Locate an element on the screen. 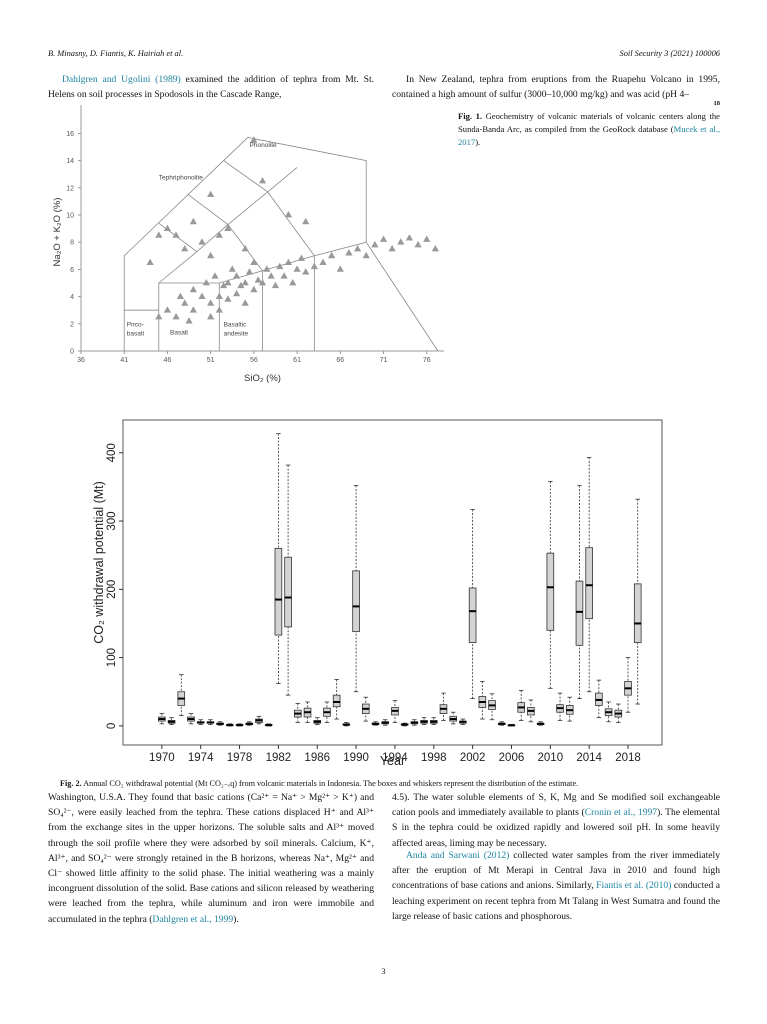 The height and width of the screenshot is (1024, 767). y-tick-label: 300 is located at coordinates (112, 520).